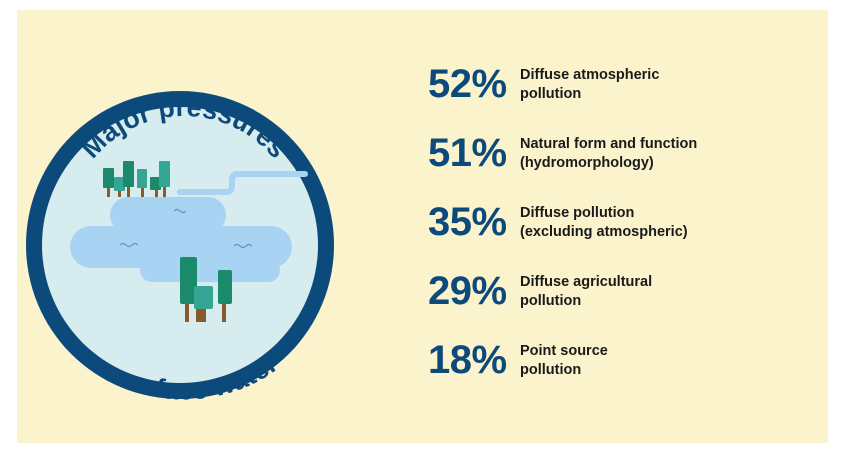  Describe the element at coordinates (586, 282) in the screenshot. I see `pressure-label-line-1: Diffuse agricultural` at that location.